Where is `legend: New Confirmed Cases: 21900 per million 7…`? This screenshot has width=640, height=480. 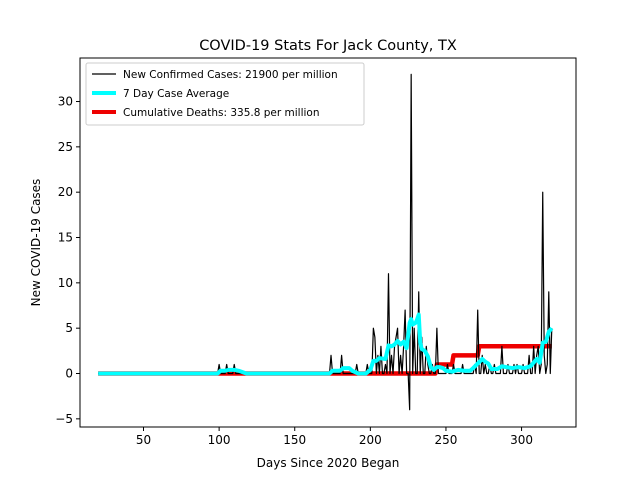 legend: New Confirmed Cases: 21900 per million 7… is located at coordinates (225, 94).